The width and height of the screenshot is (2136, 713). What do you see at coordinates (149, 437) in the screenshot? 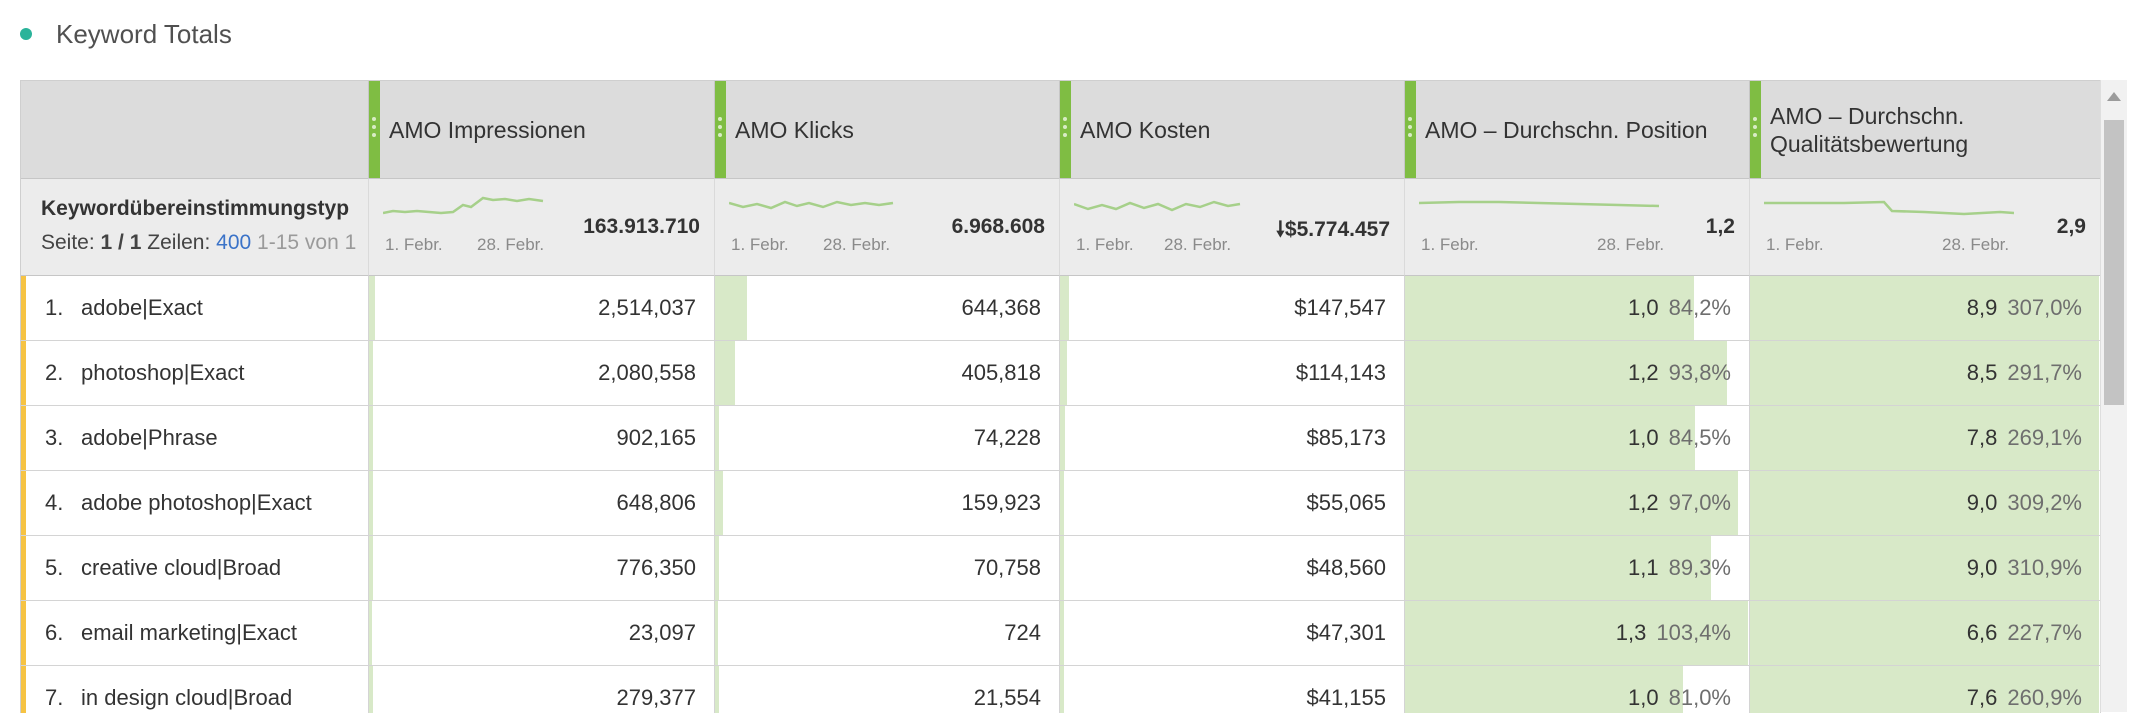
I see `keyword-label: adobe|Phrase` at bounding box center [149, 437].